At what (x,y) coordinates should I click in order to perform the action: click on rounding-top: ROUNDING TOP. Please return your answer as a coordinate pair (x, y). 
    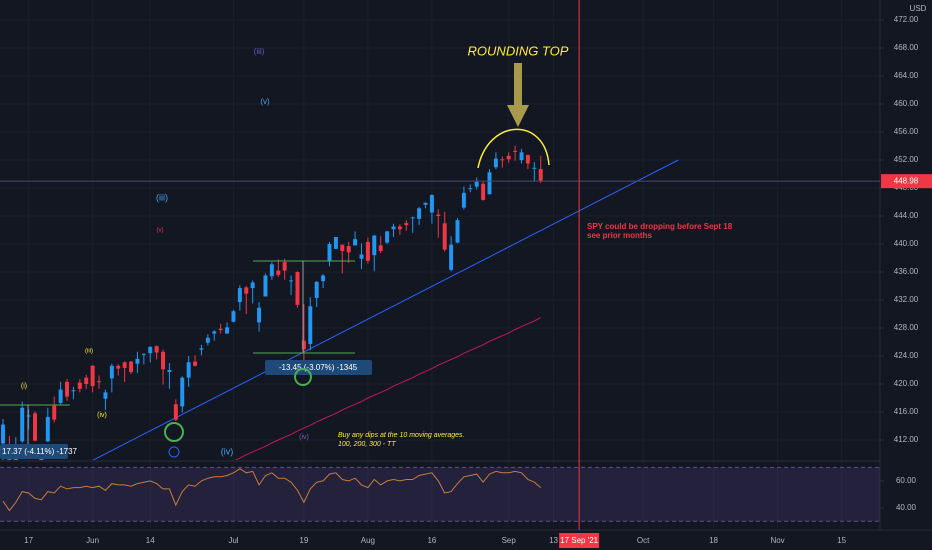
    Looking at the image, I should click on (518, 106).